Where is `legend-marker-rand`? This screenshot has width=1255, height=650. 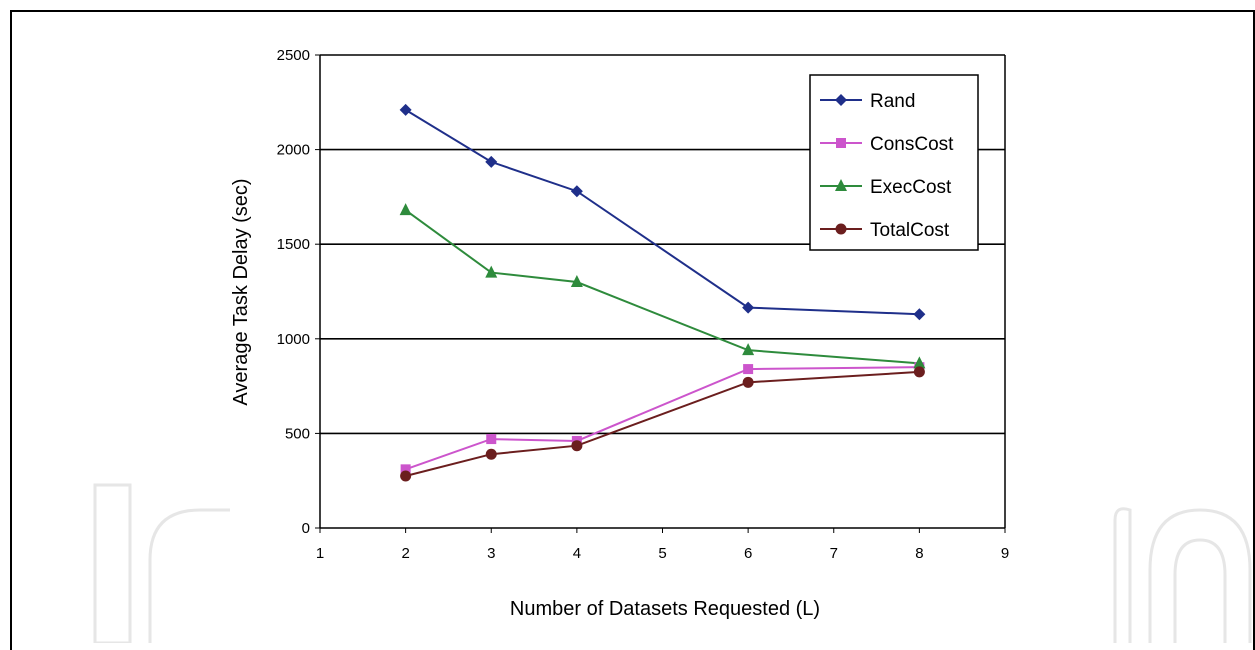 legend-marker-rand is located at coordinates (841, 100).